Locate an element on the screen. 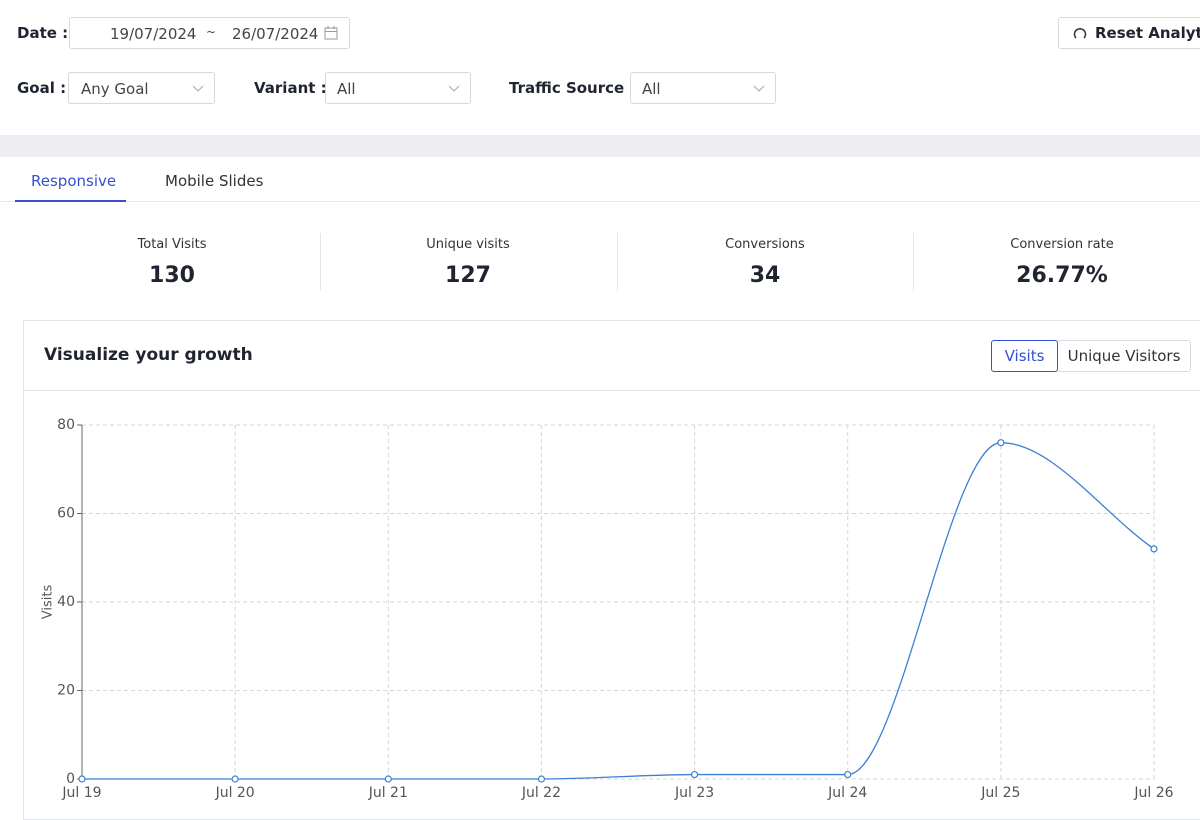  variant-label: Variant : is located at coordinates (290, 88).